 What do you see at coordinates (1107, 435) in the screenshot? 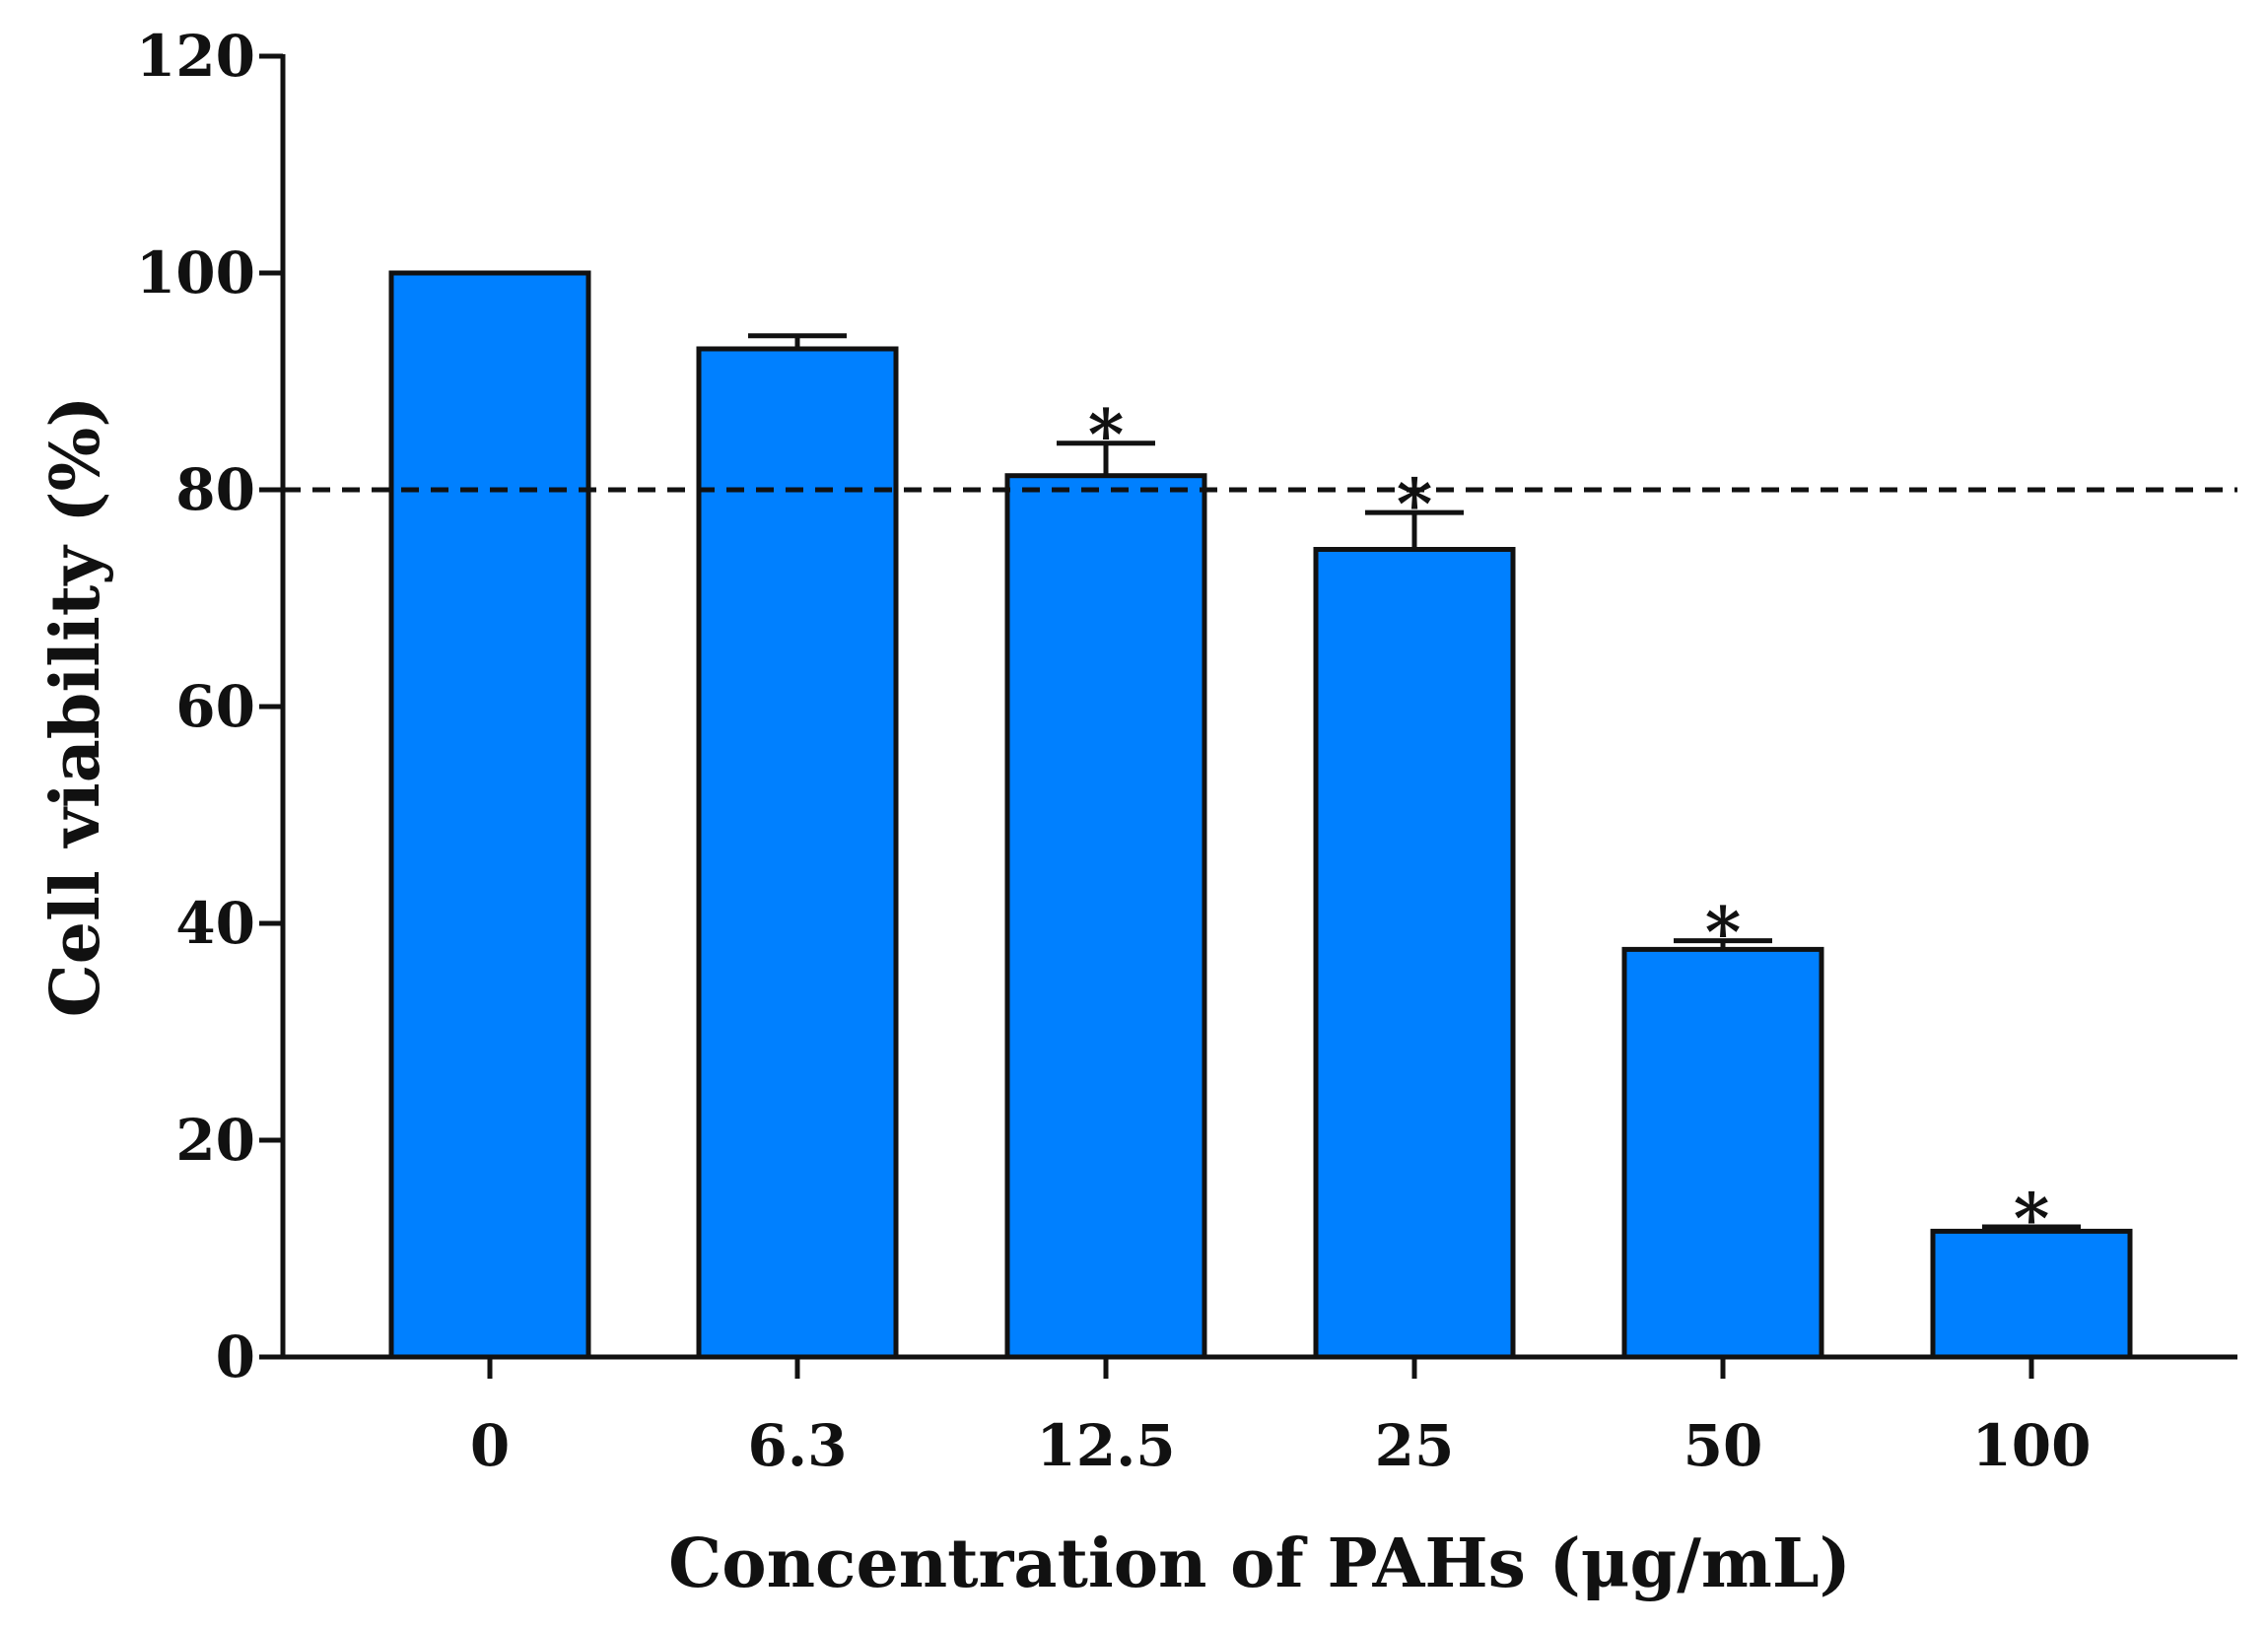
I see `significance-marker-12.5: *` at bounding box center [1107, 435].